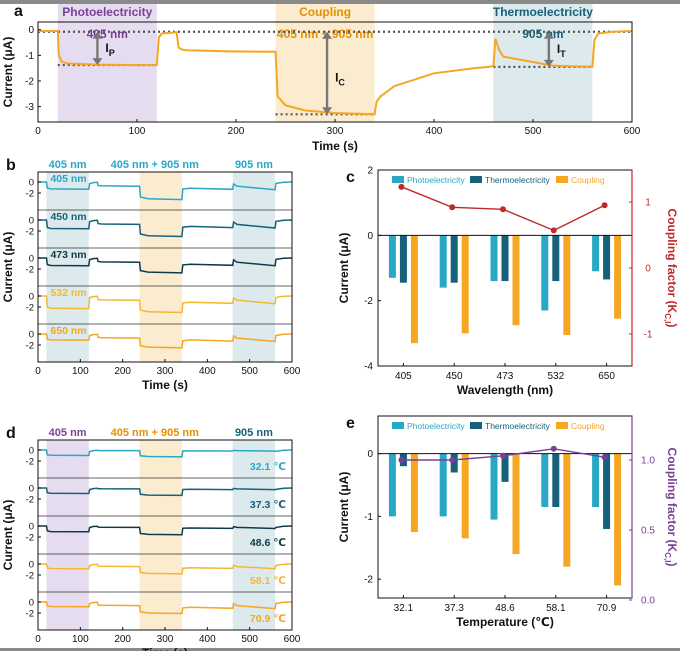 The image size is (680, 651). What do you see at coordinates (249, 371) in the screenshot?
I see `xticklabel-b-5: 500` at bounding box center [249, 371].